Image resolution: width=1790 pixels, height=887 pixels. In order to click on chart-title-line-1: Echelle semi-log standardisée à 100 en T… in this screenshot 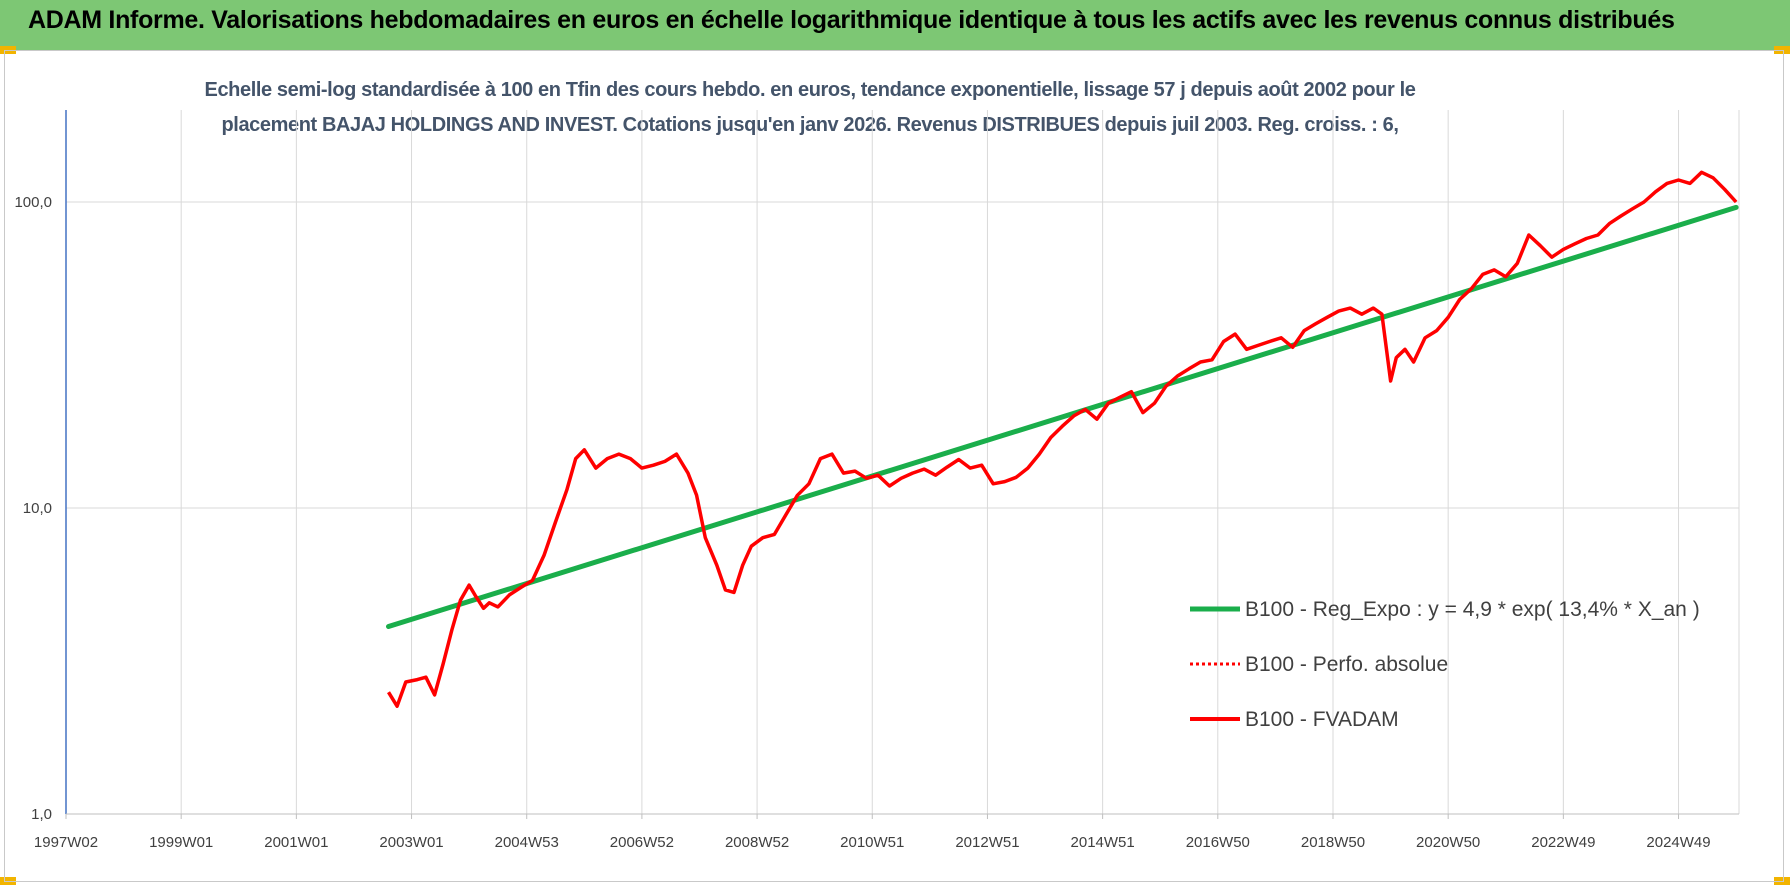, I will do `click(810, 90)`.